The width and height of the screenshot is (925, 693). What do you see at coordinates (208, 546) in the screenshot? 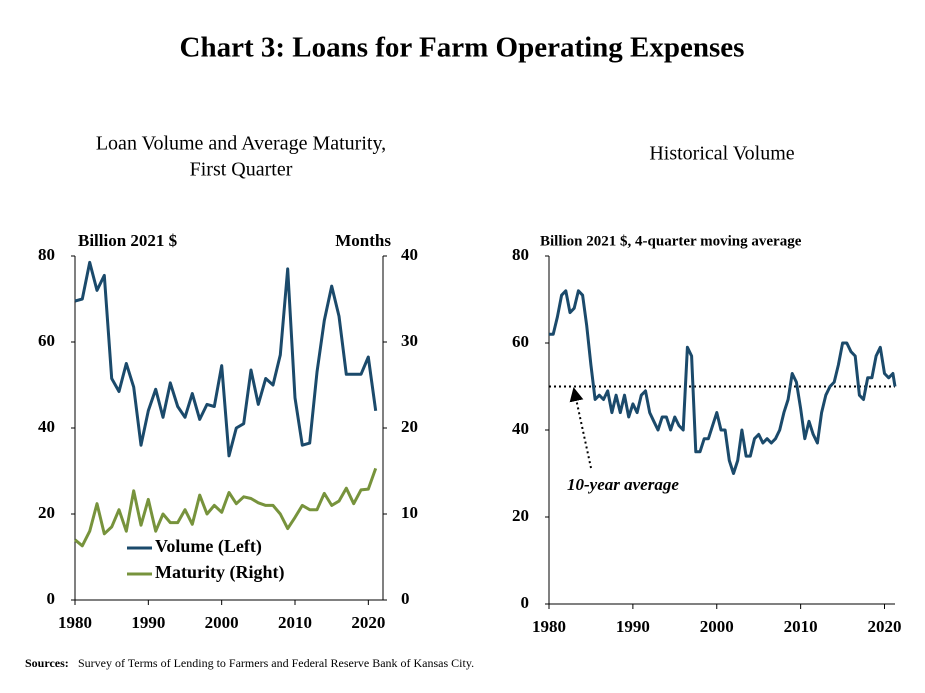
I see `legend-label: Volume (Left)` at bounding box center [208, 546].